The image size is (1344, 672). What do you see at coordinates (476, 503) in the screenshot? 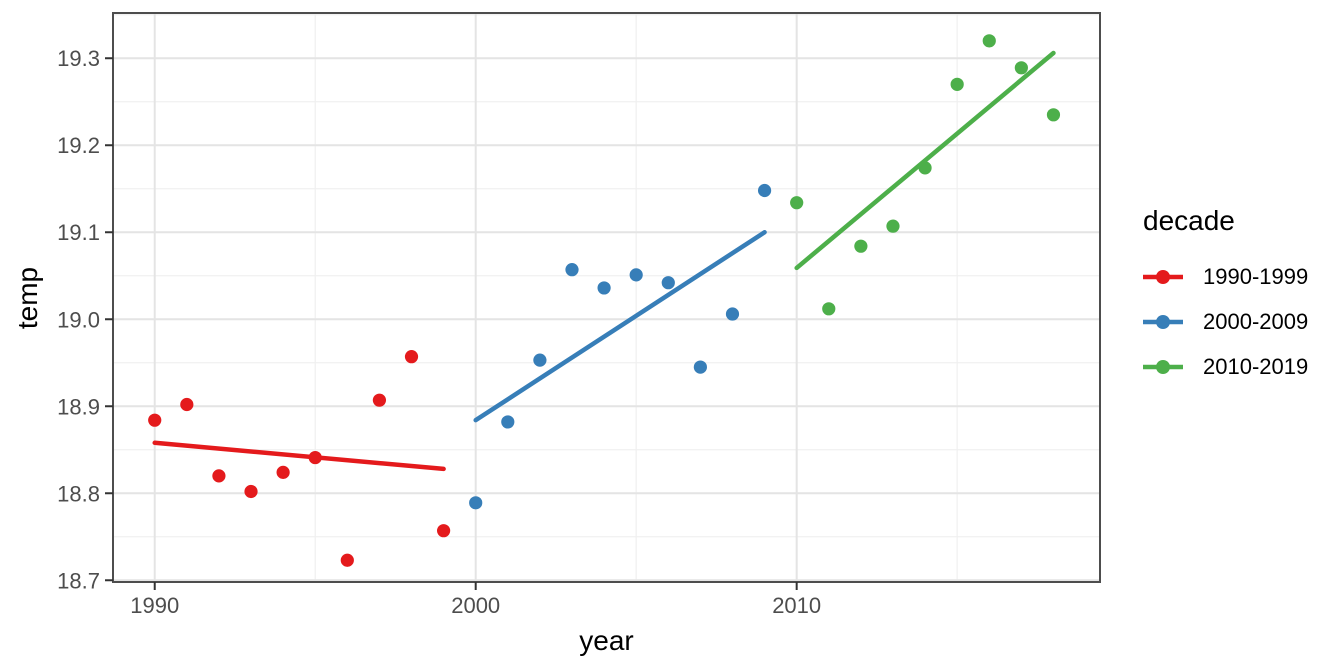
I see `data-point-2000-2009-2000` at bounding box center [476, 503].